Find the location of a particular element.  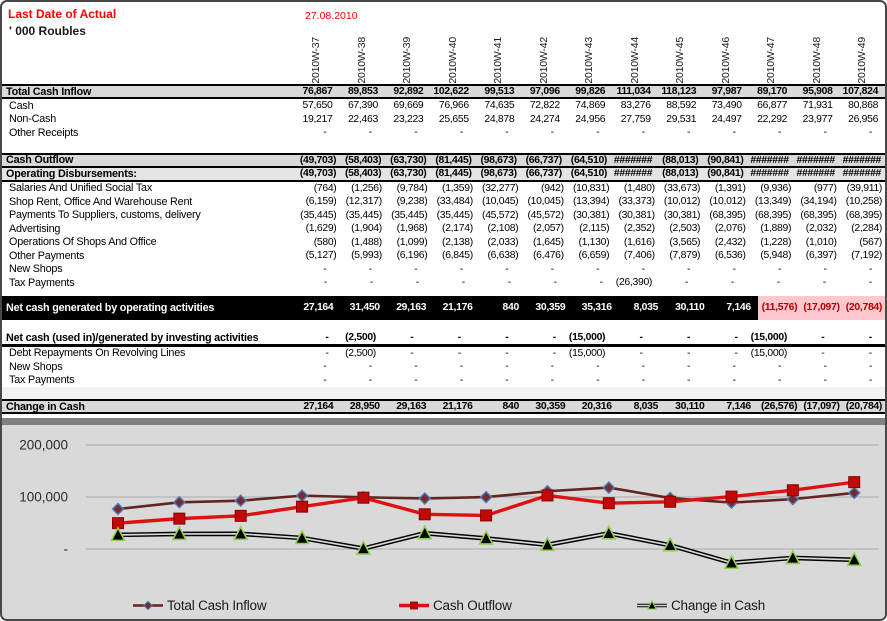

cell: (45,572) is located at coordinates (500, 215).